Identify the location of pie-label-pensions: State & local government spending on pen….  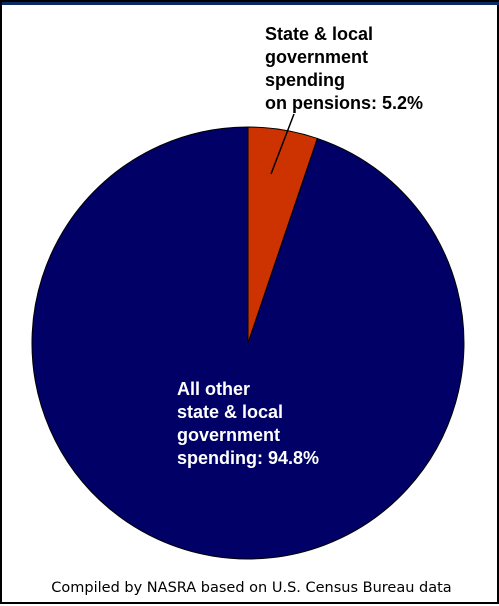
(344, 68).